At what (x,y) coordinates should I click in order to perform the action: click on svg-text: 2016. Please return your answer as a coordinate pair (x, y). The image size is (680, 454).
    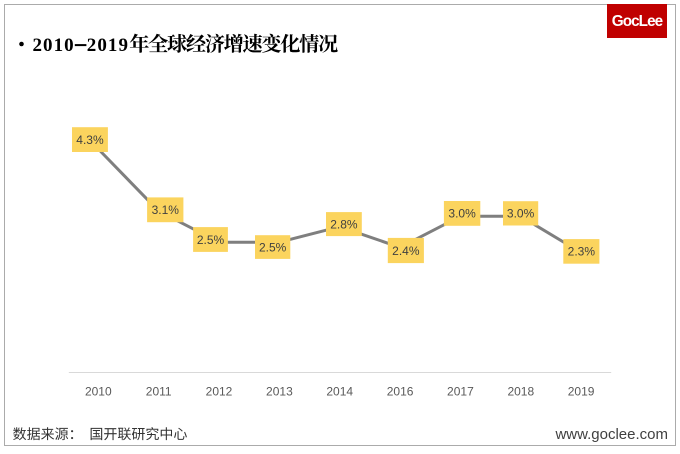
    Looking at the image, I should click on (400, 392).